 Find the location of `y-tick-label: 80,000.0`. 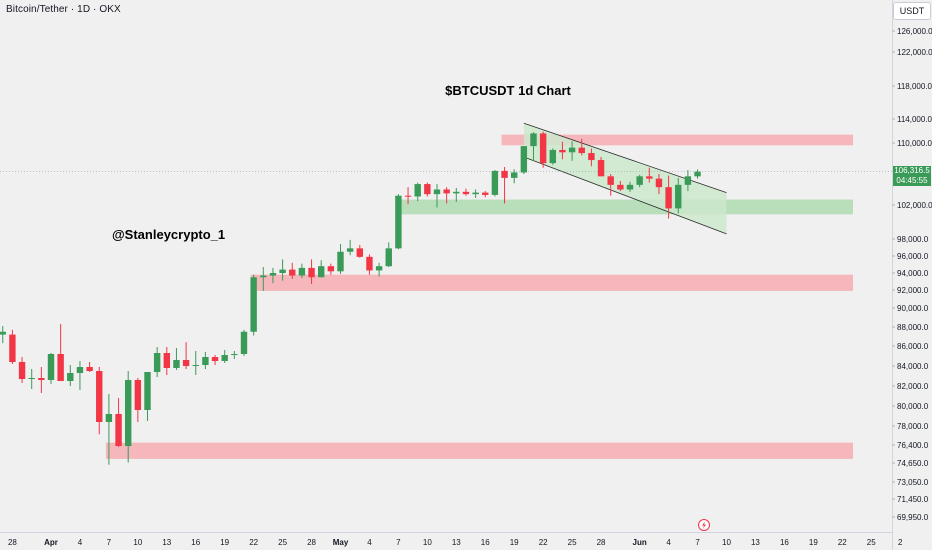

y-tick-label: 80,000.0 is located at coordinates (913, 406).